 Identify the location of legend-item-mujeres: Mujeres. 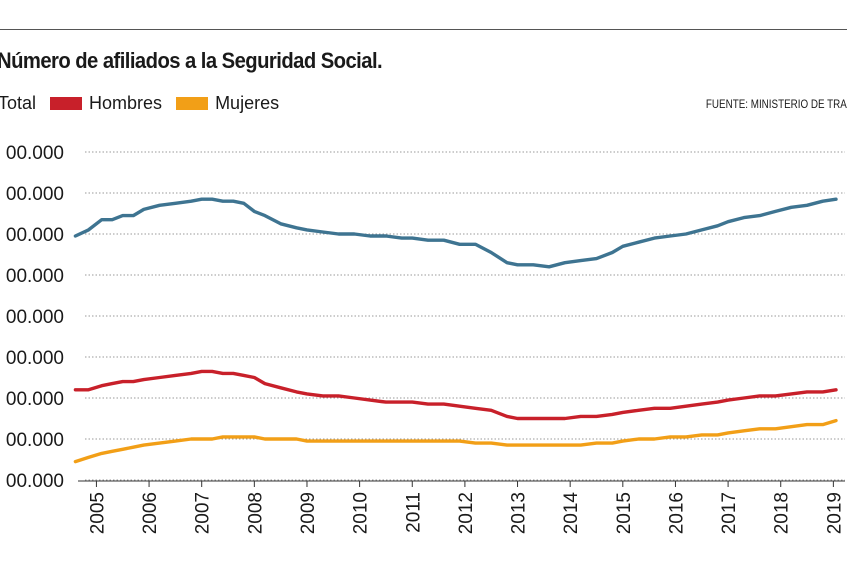
(227, 103).